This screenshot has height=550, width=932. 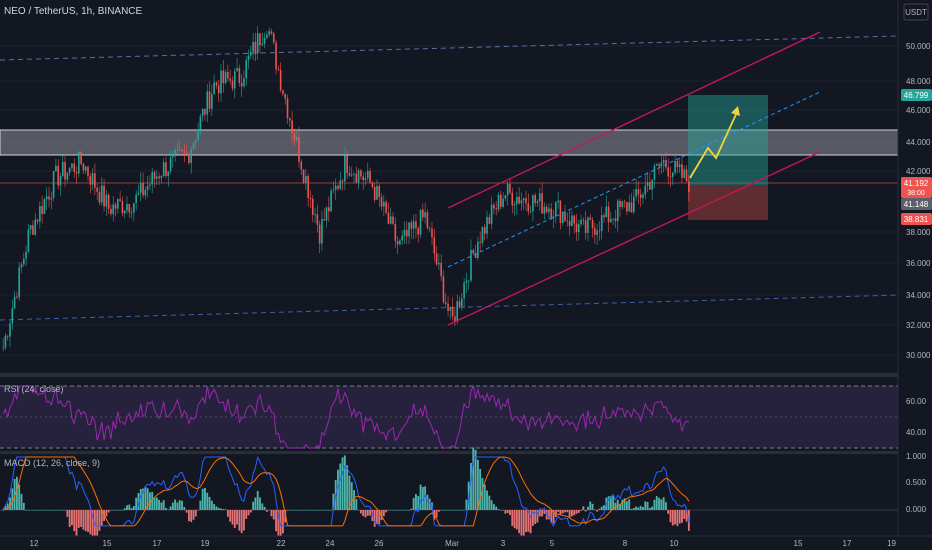 I want to click on channel-lower-line, so click(x=634, y=238).